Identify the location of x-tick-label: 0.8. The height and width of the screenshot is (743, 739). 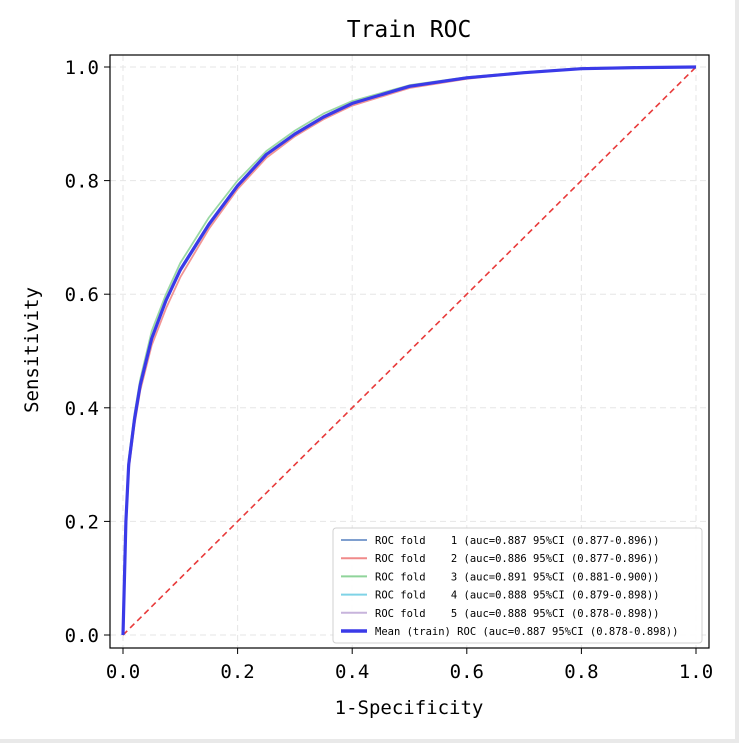
(581, 672).